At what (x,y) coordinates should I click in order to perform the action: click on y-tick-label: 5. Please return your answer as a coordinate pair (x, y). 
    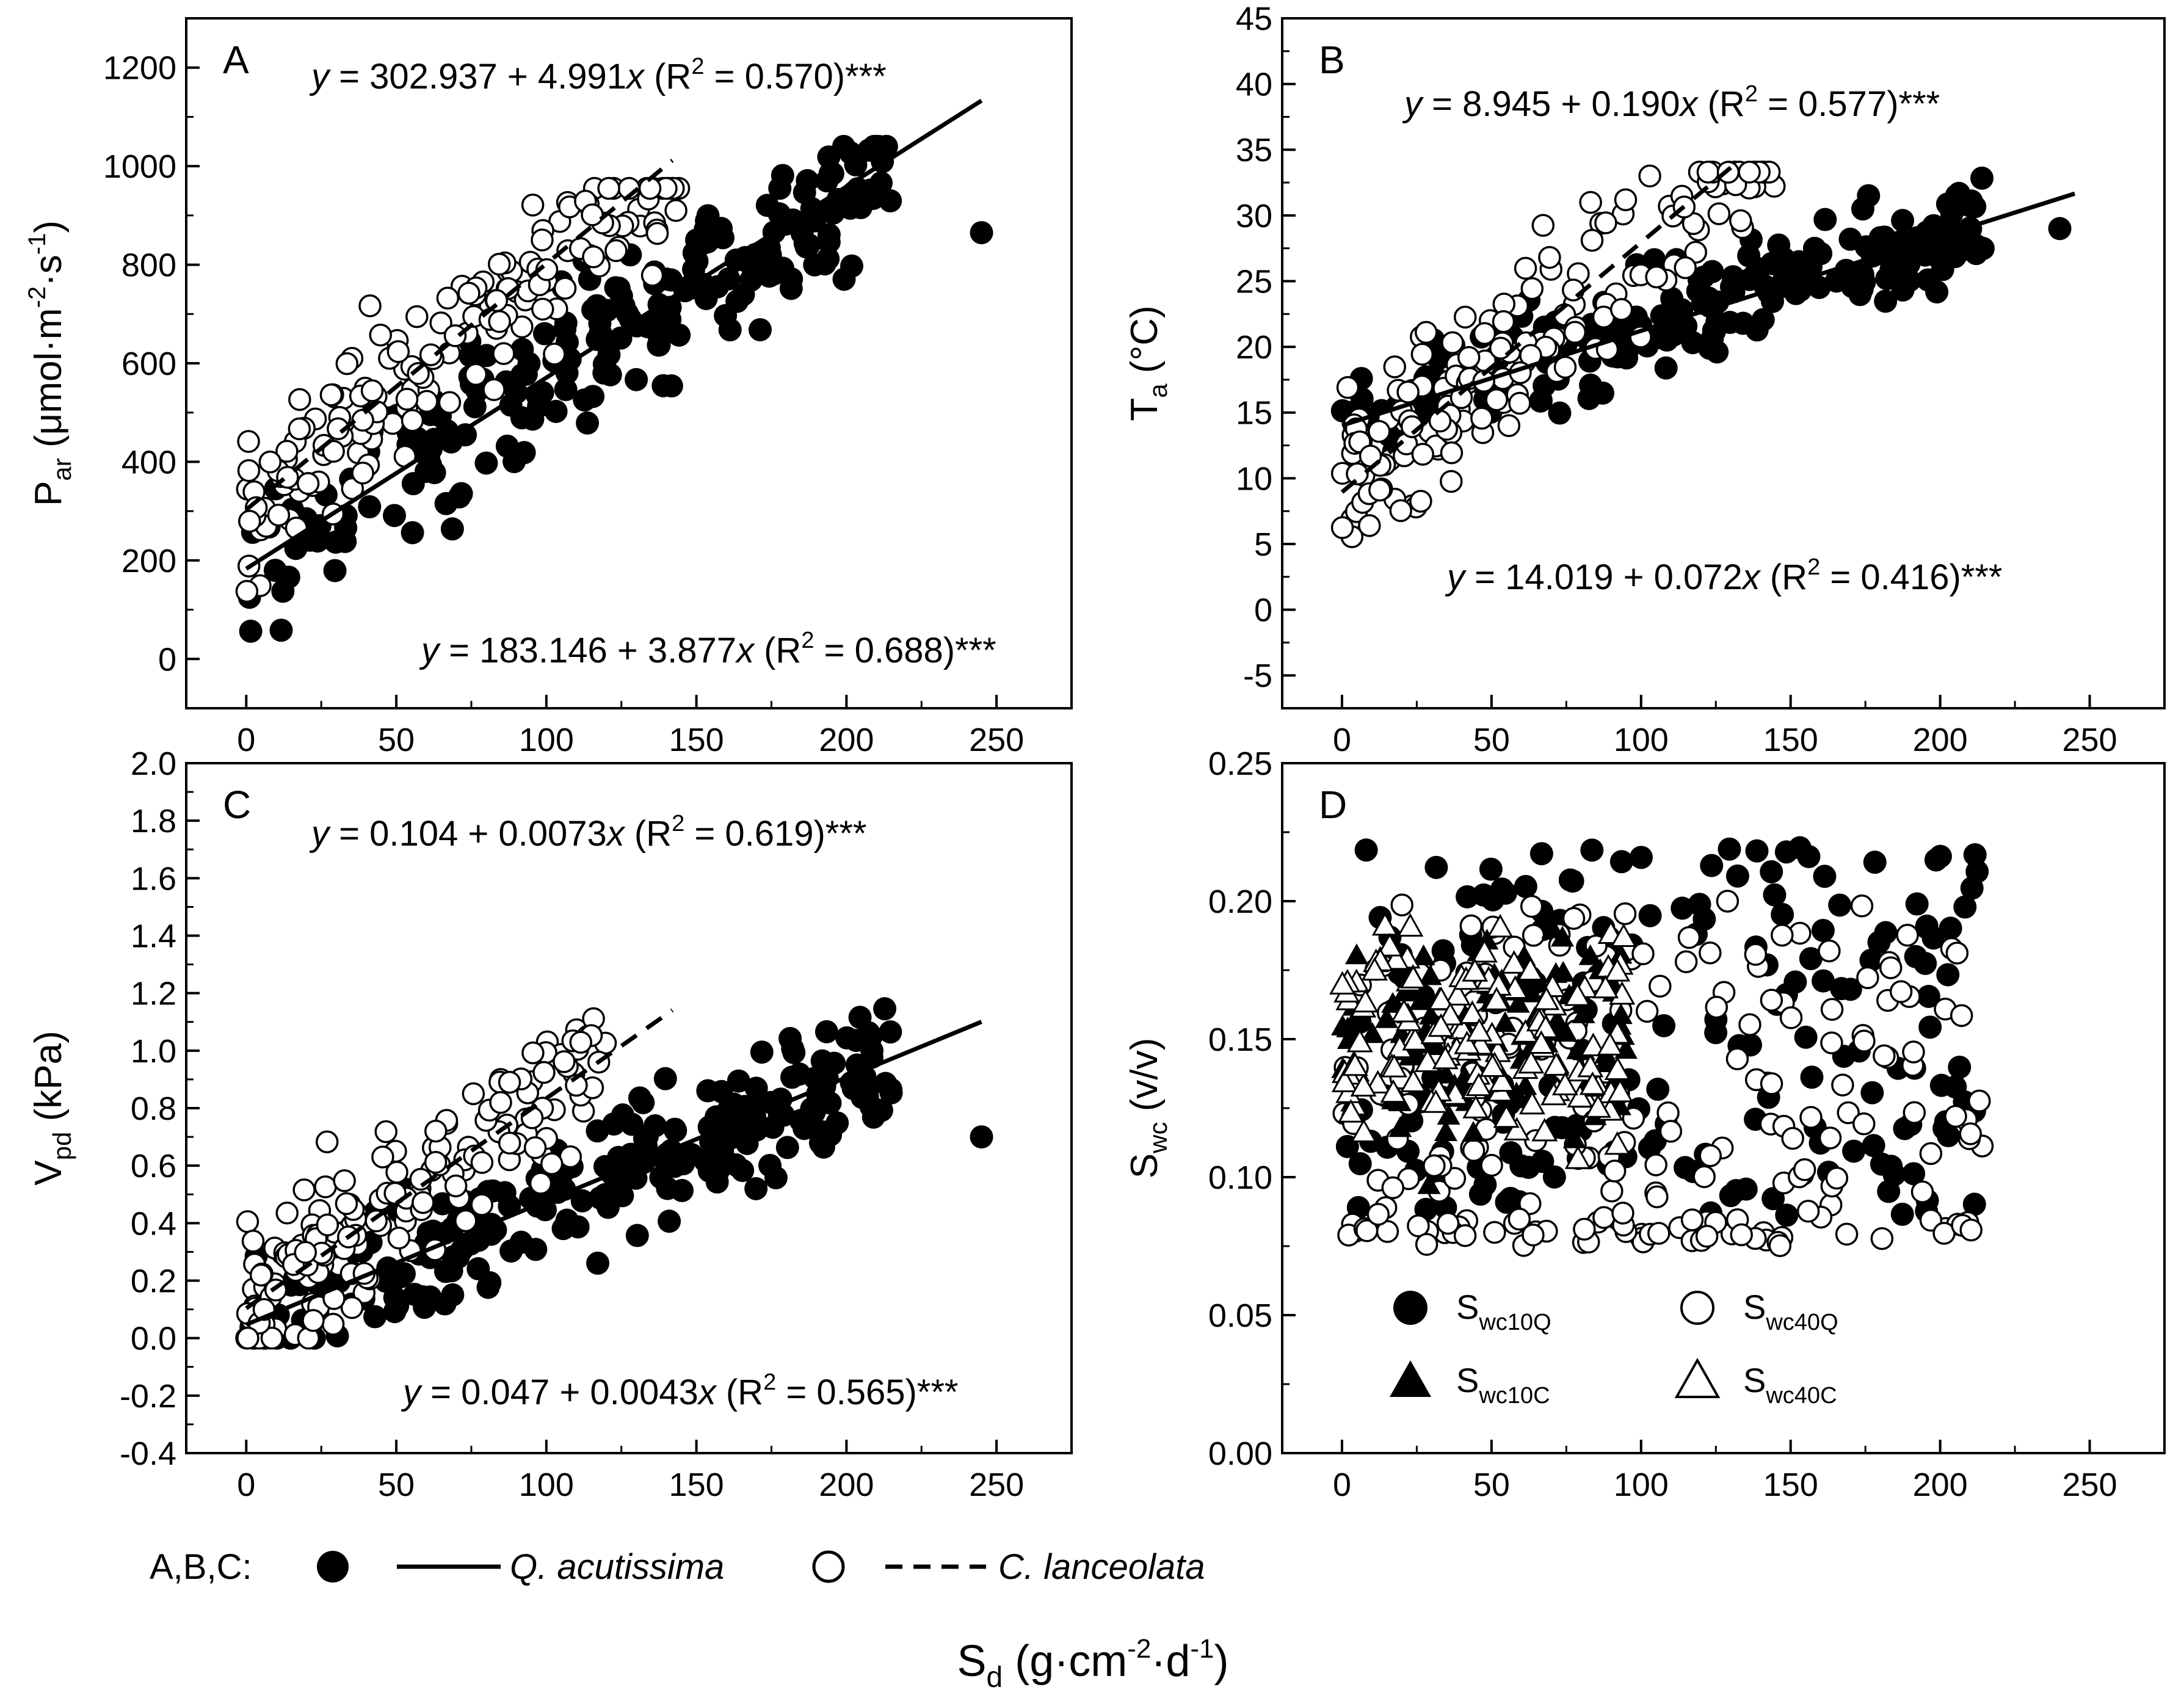
    Looking at the image, I should click on (1263, 545).